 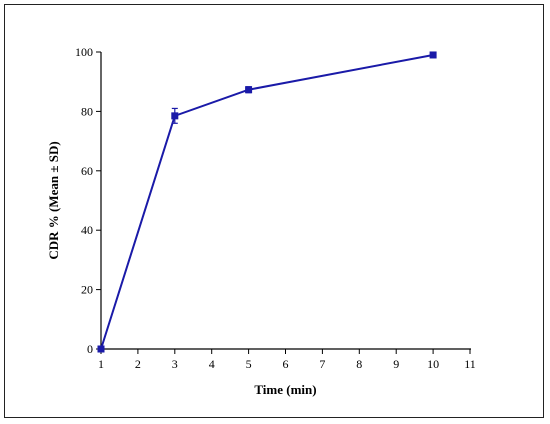 What do you see at coordinates (87, 111) in the screenshot?
I see `y-tick-label-80: 80` at bounding box center [87, 111].